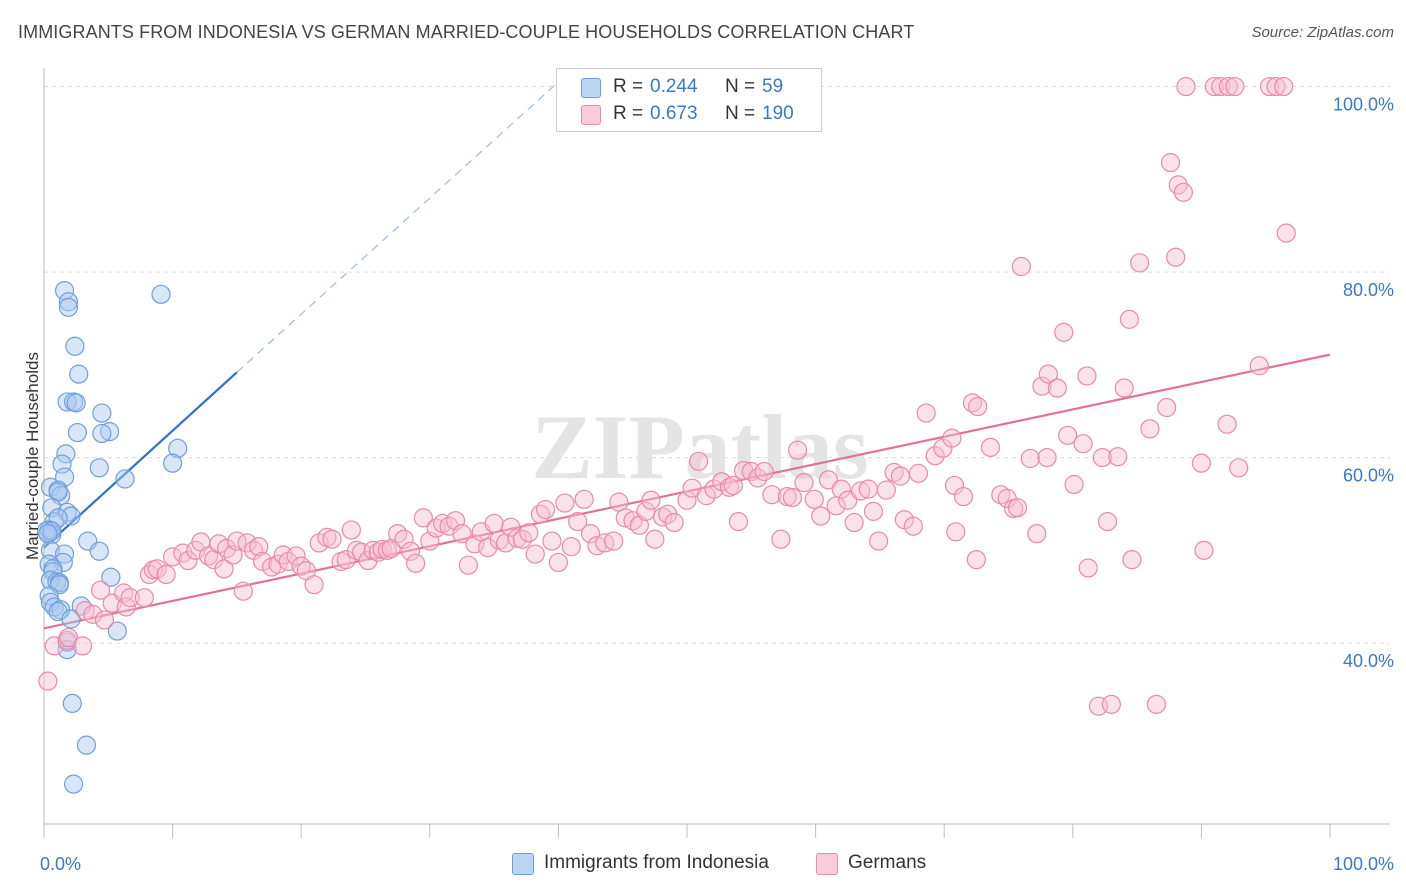 Image resolution: width=1406 pixels, height=892 pixels. I want to click on legend-n-value: 59, so click(773, 86).